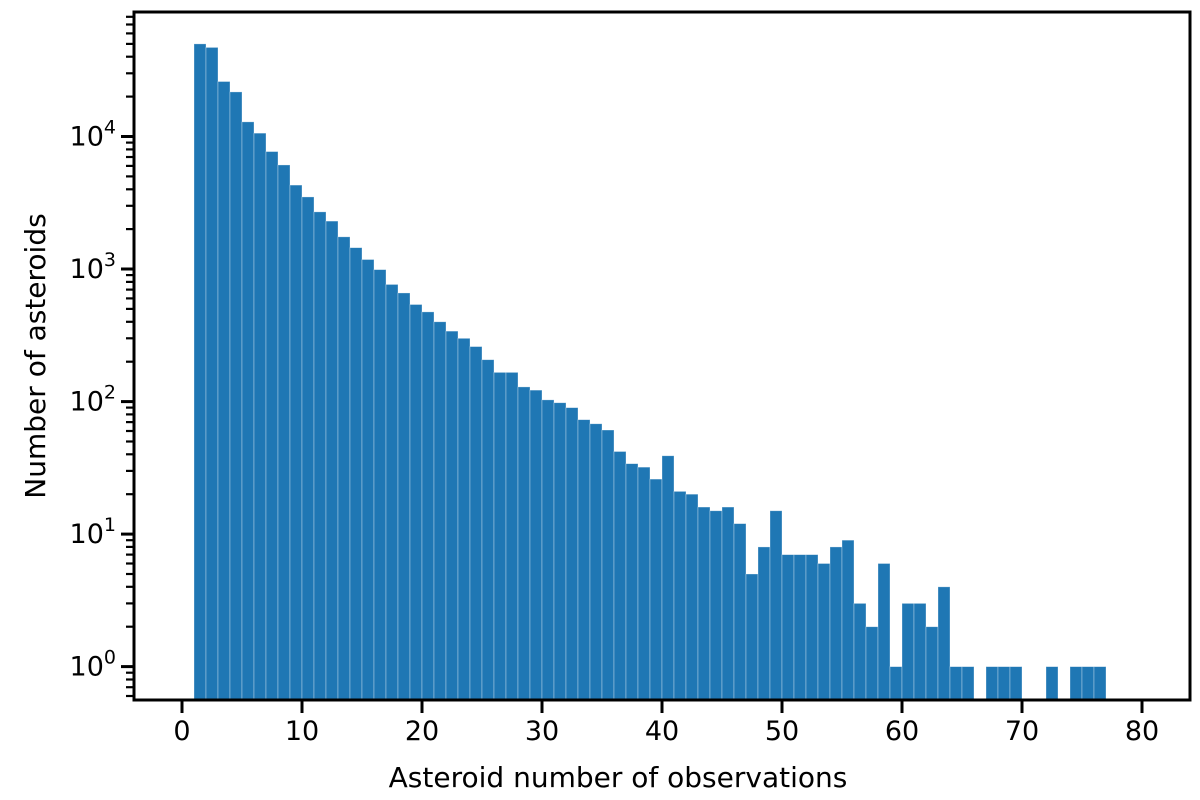 Image resolution: width=1200 pixels, height=800 pixels. Describe the element at coordinates (302, 731) in the screenshot. I see `x-tick-label: 10` at that location.